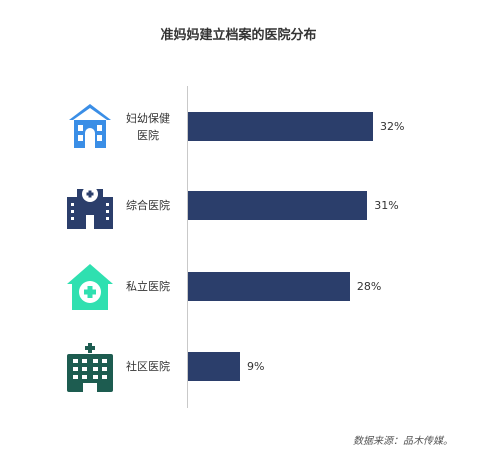 The width and height of the screenshot is (477, 454). Describe the element at coordinates (403, 441) in the screenshot. I see `source-note: 数据来源：品木传媒。` at that location.